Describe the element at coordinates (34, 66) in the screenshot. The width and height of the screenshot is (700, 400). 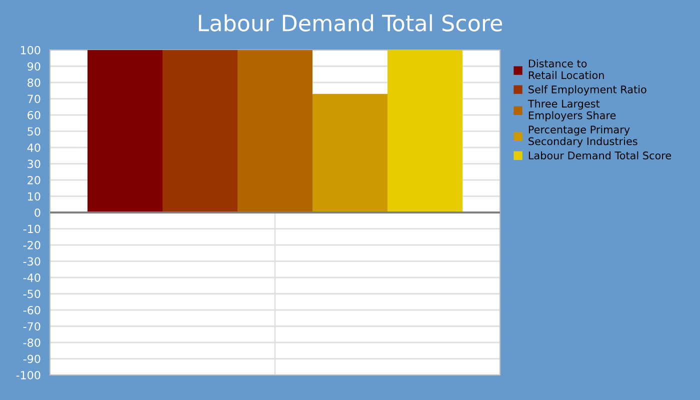
I see `y-tick-label: 90` at that location.